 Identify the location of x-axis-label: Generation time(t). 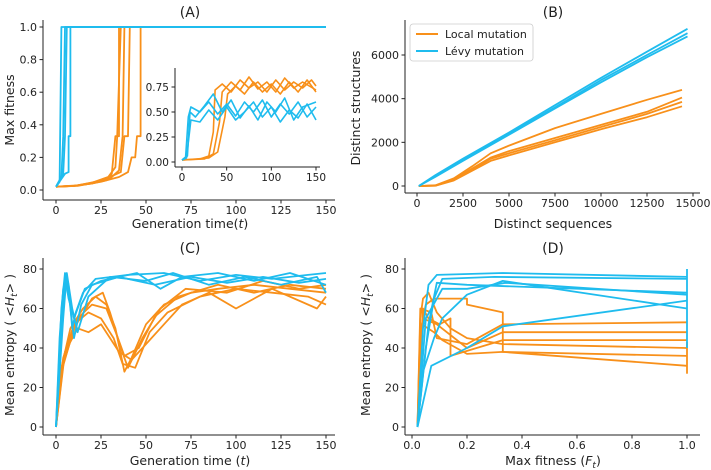
(190, 223).